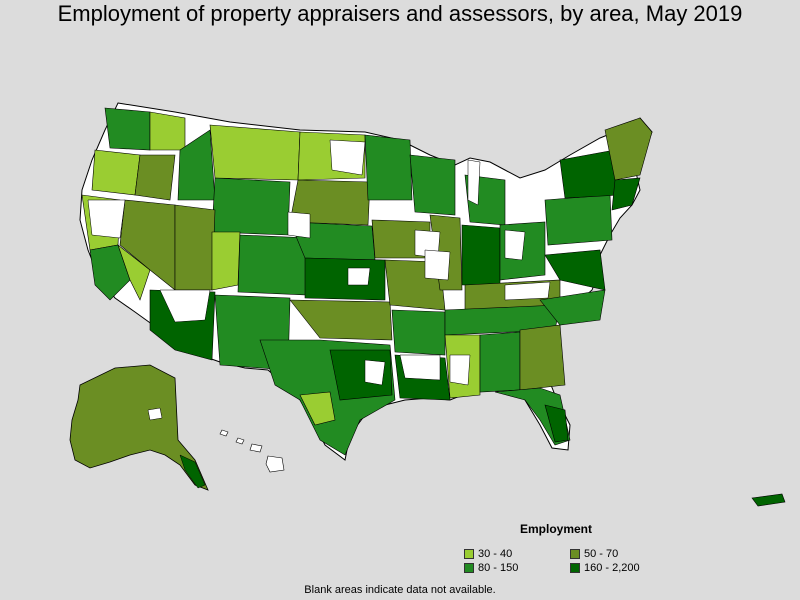 Image resolution: width=800 pixels, height=600 pixels. Describe the element at coordinates (601, 554) in the screenshot. I see `legend-label: 50 - 70` at that location.